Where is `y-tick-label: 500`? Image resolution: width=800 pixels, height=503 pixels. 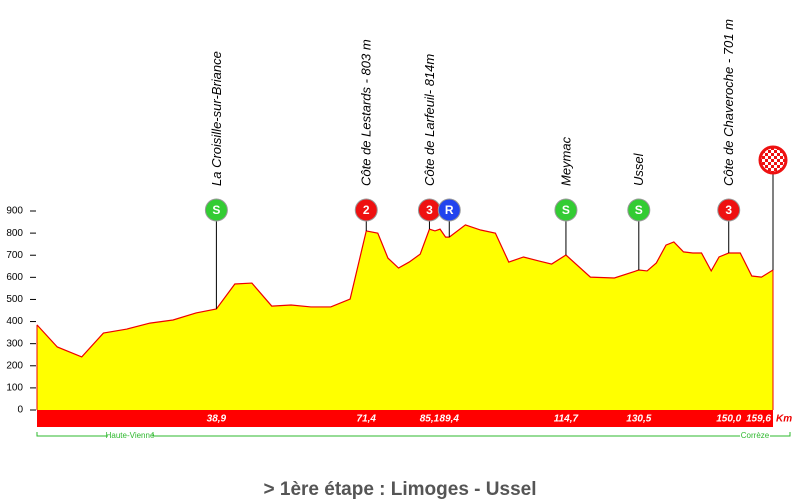
y-tick-label: 500 is located at coordinates (14, 299).